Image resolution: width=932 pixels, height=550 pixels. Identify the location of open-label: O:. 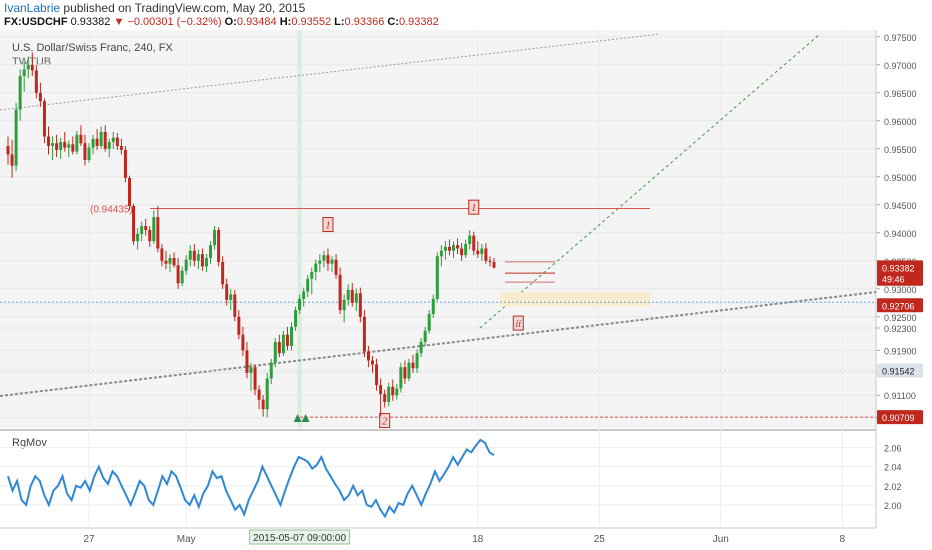
(230, 22).